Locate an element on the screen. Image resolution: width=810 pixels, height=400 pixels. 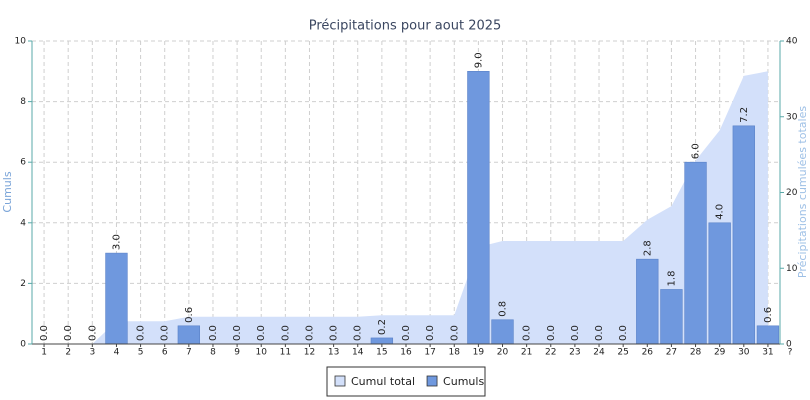
y2-tick-label: 30 is located at coordinates (792, 117).